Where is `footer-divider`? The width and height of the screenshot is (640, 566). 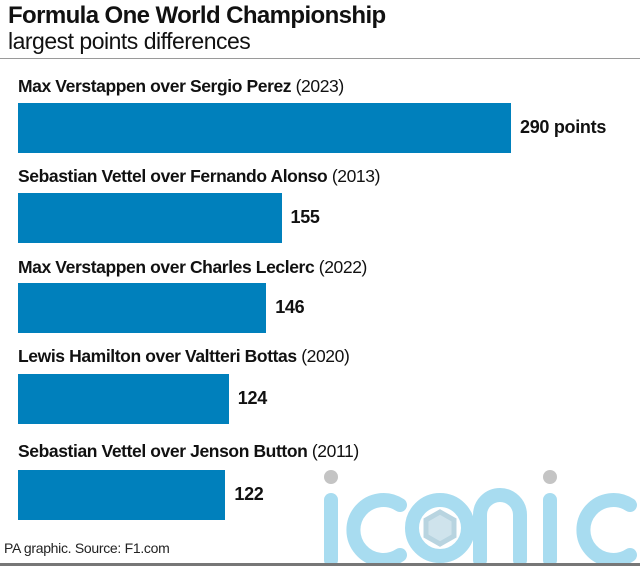
footer-divider is located at coordinates (320, 564).